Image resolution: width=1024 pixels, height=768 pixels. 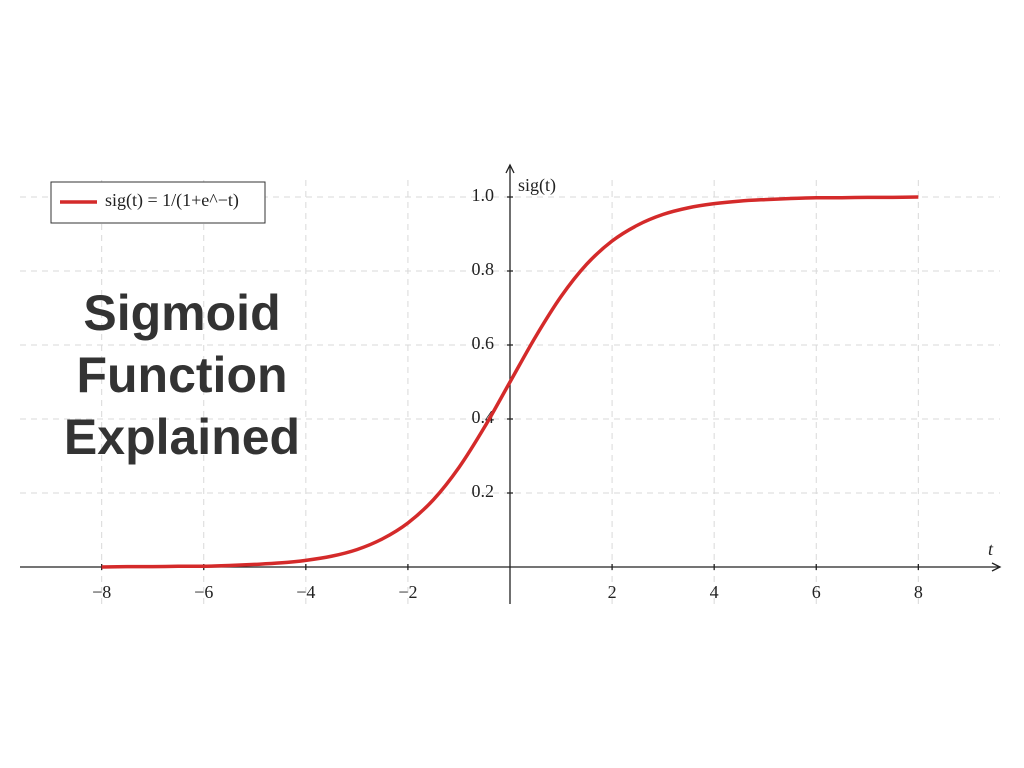 What do you see at coordinates (203, 592) in the screenshot?
I see `x-tick-label: −6` at bounding box center [203, 592].